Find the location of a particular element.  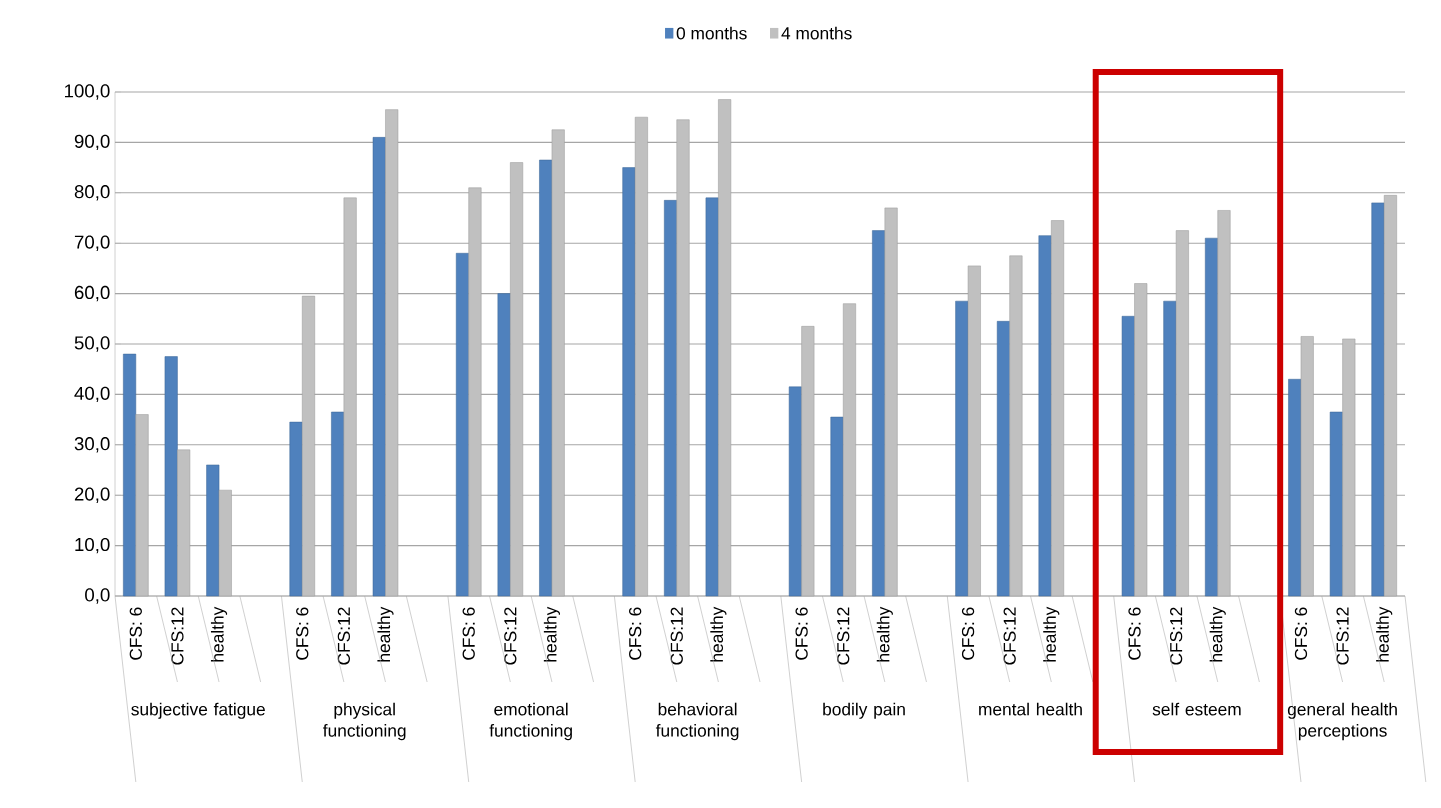

y-tick-label: 100,0 is located at coordinates (87, 92).